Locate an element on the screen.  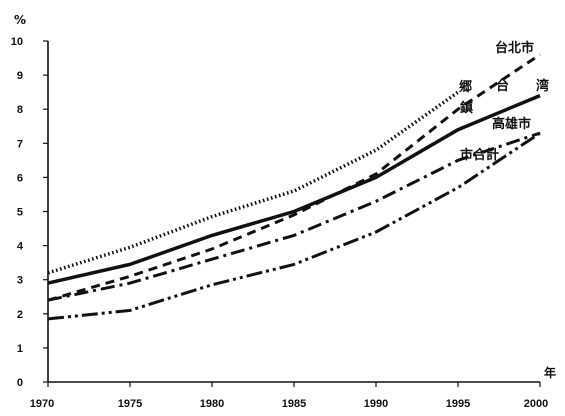
x-tick-label: 1990 is located at coordinates (376, 404).